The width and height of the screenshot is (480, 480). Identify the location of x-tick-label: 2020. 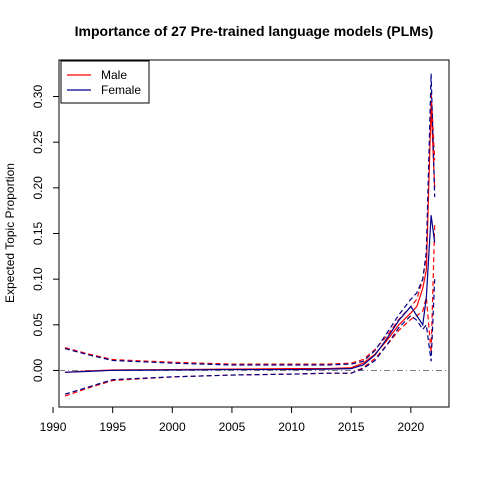
(410, 427).